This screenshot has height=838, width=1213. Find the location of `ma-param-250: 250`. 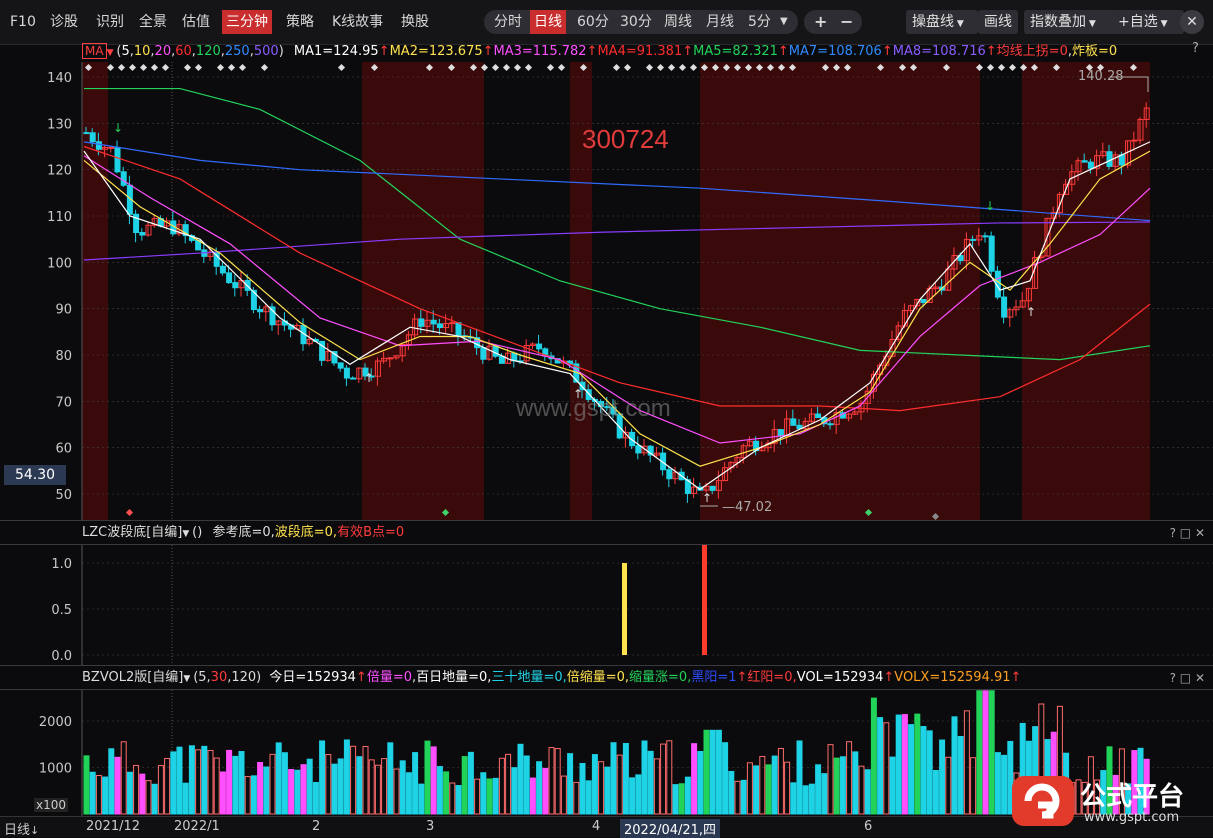

ma-param-250: 250 is located at coordinates (237, 51).